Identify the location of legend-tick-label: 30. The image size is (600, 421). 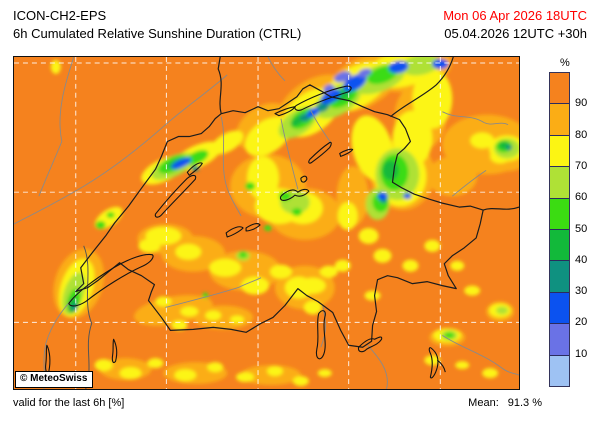
(581, 291).